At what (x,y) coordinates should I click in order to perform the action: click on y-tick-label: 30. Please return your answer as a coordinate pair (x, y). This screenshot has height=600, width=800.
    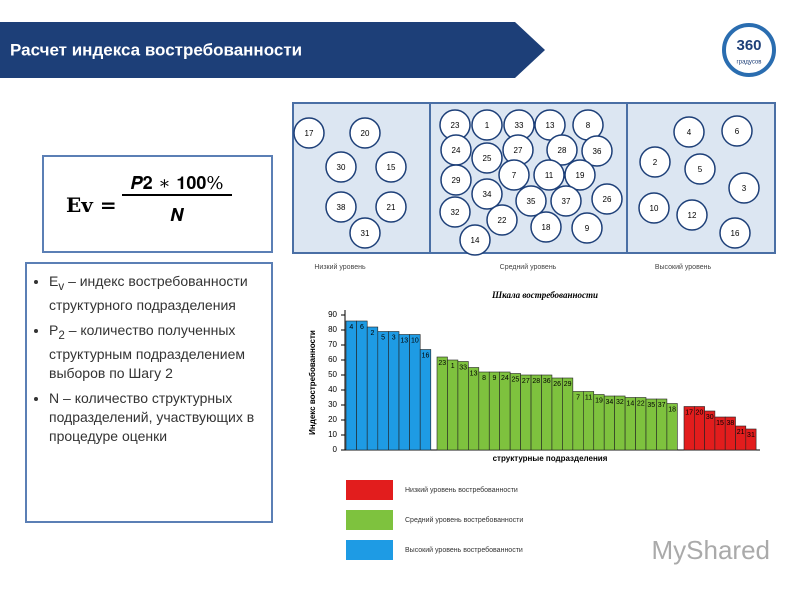
    Looking at the image, I should click on (332, 404).